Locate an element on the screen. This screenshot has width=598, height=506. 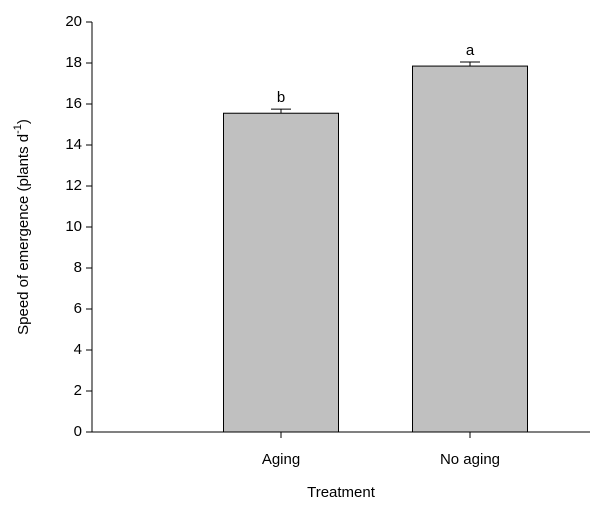
y-tick-label: 20 is located at coordinates (73, 21).